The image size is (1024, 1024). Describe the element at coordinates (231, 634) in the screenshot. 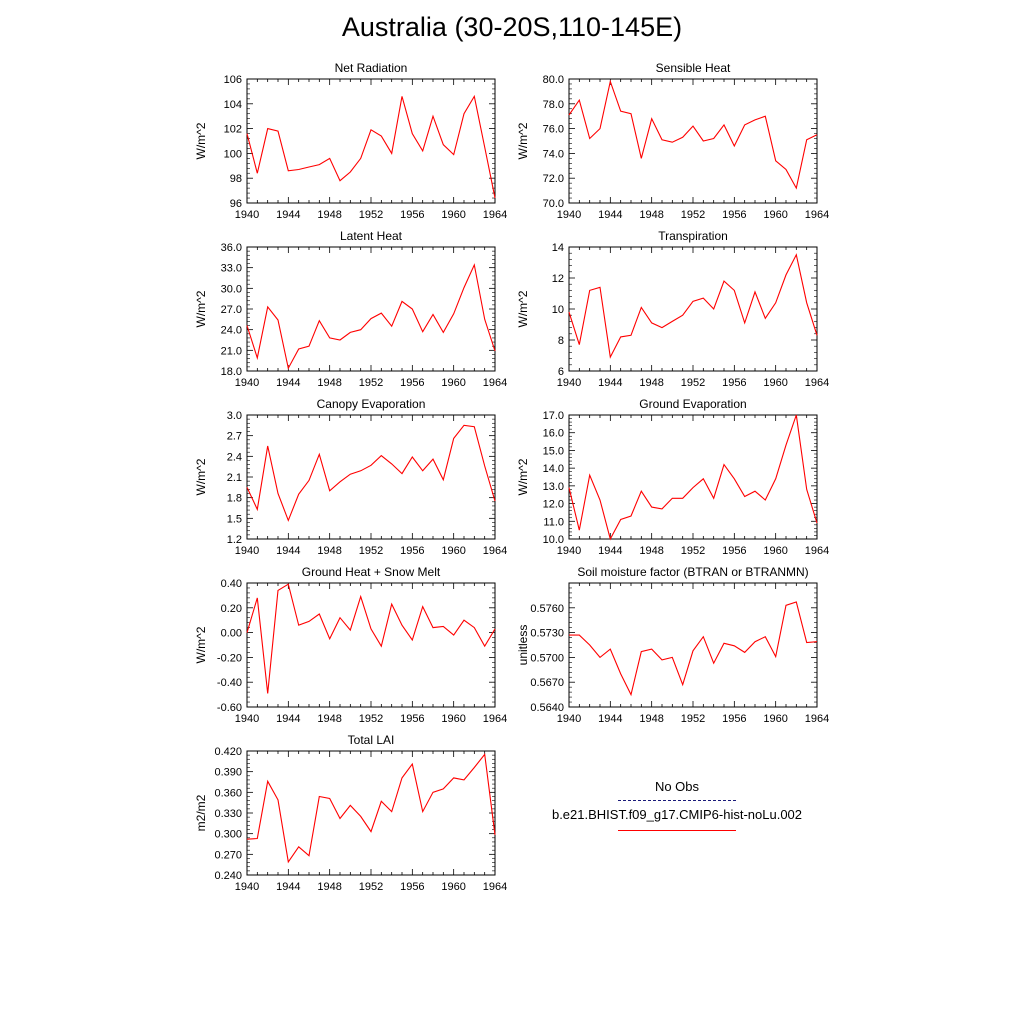

I see `y-tick-label: 0.00` at that location.